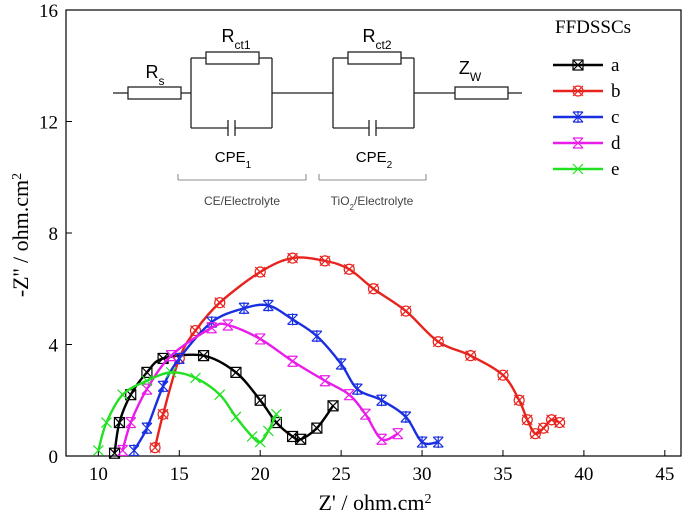 The height and width of the screenshot is (520, 685). Describe the element at coordinates (317, 93) in the screenshot. I see `circuit` at that location.